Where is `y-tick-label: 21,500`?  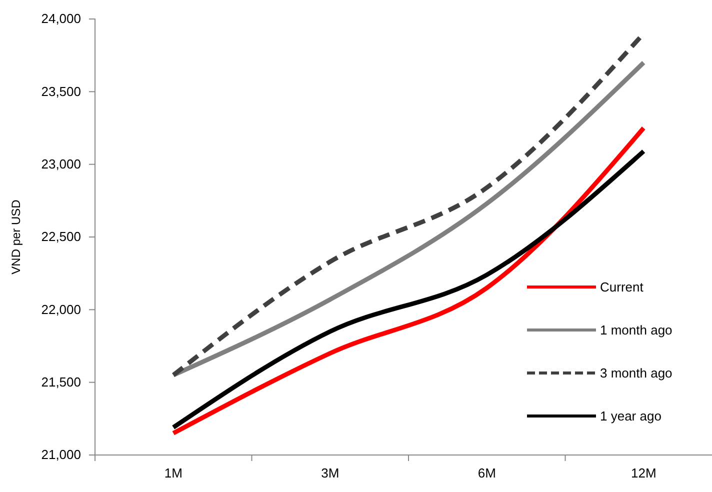
y-tick-label: 21,500 is located at coordinates (61, 382).